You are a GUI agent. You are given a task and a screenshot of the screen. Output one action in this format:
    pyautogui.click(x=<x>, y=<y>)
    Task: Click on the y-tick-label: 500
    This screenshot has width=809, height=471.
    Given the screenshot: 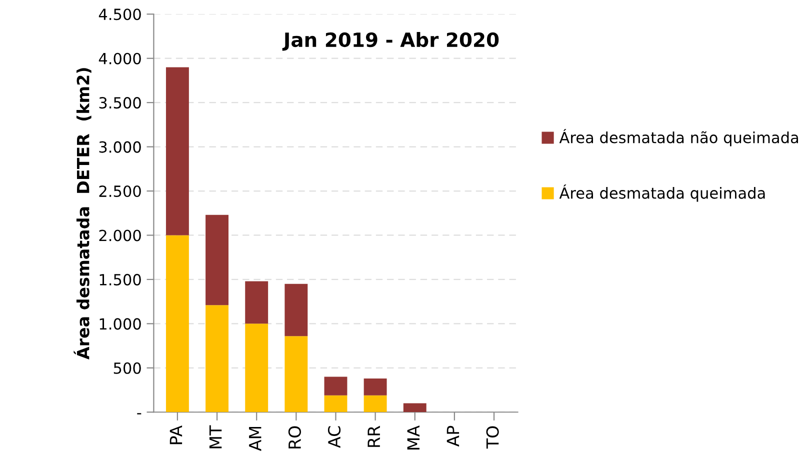 What is the action you would take?
    pyautogui.click(x=127, y=368)
    